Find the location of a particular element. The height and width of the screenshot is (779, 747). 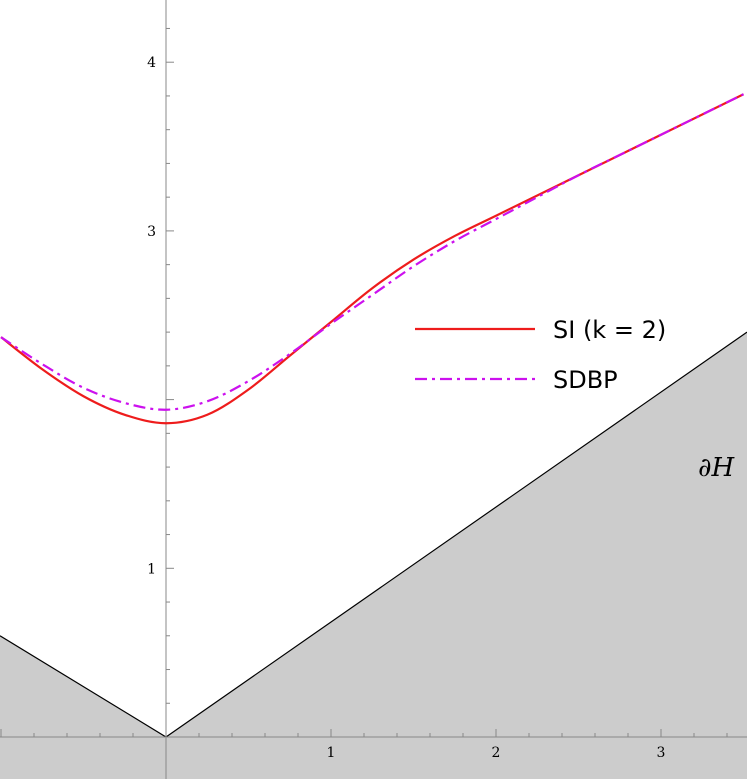

legend: SI (k = 2) SDBP is located at coordinates (540, 355).